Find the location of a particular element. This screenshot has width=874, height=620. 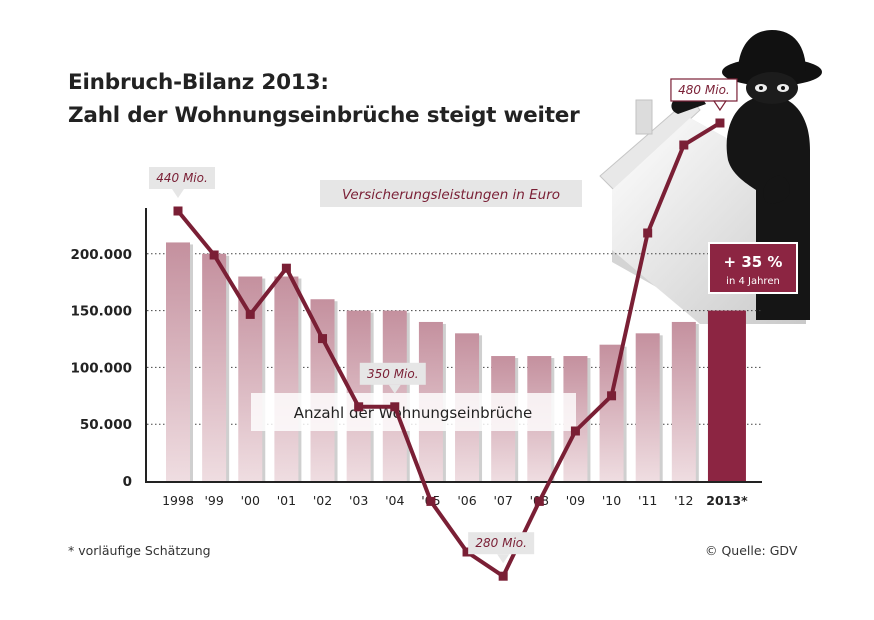

value-callout-text: 350 Mio. is located at coordinates (393, 374).